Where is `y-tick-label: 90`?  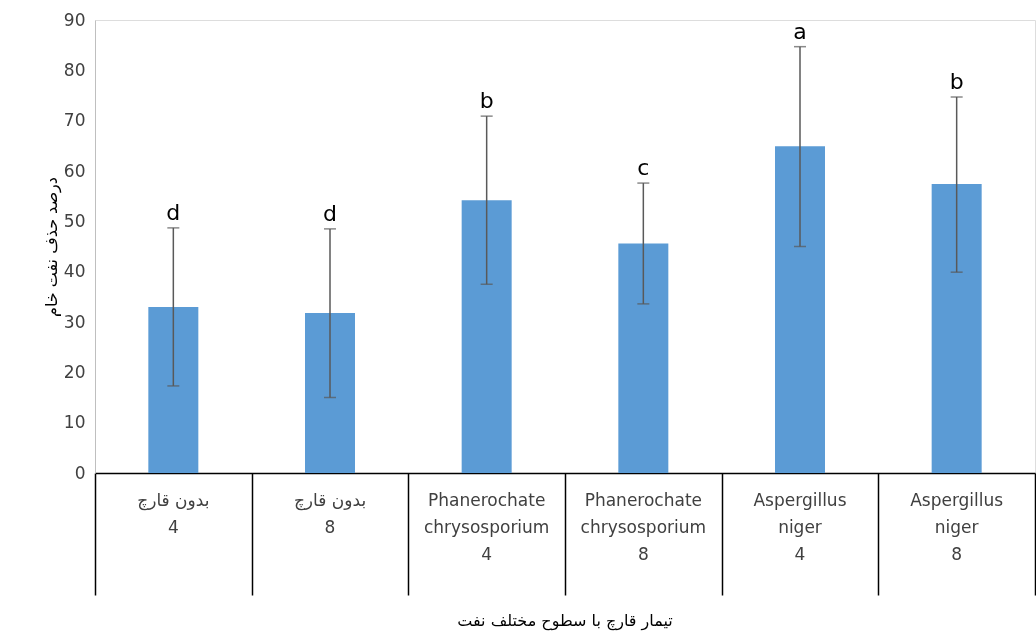
y-tick-label: 90 is located at coordinates (74, 19).